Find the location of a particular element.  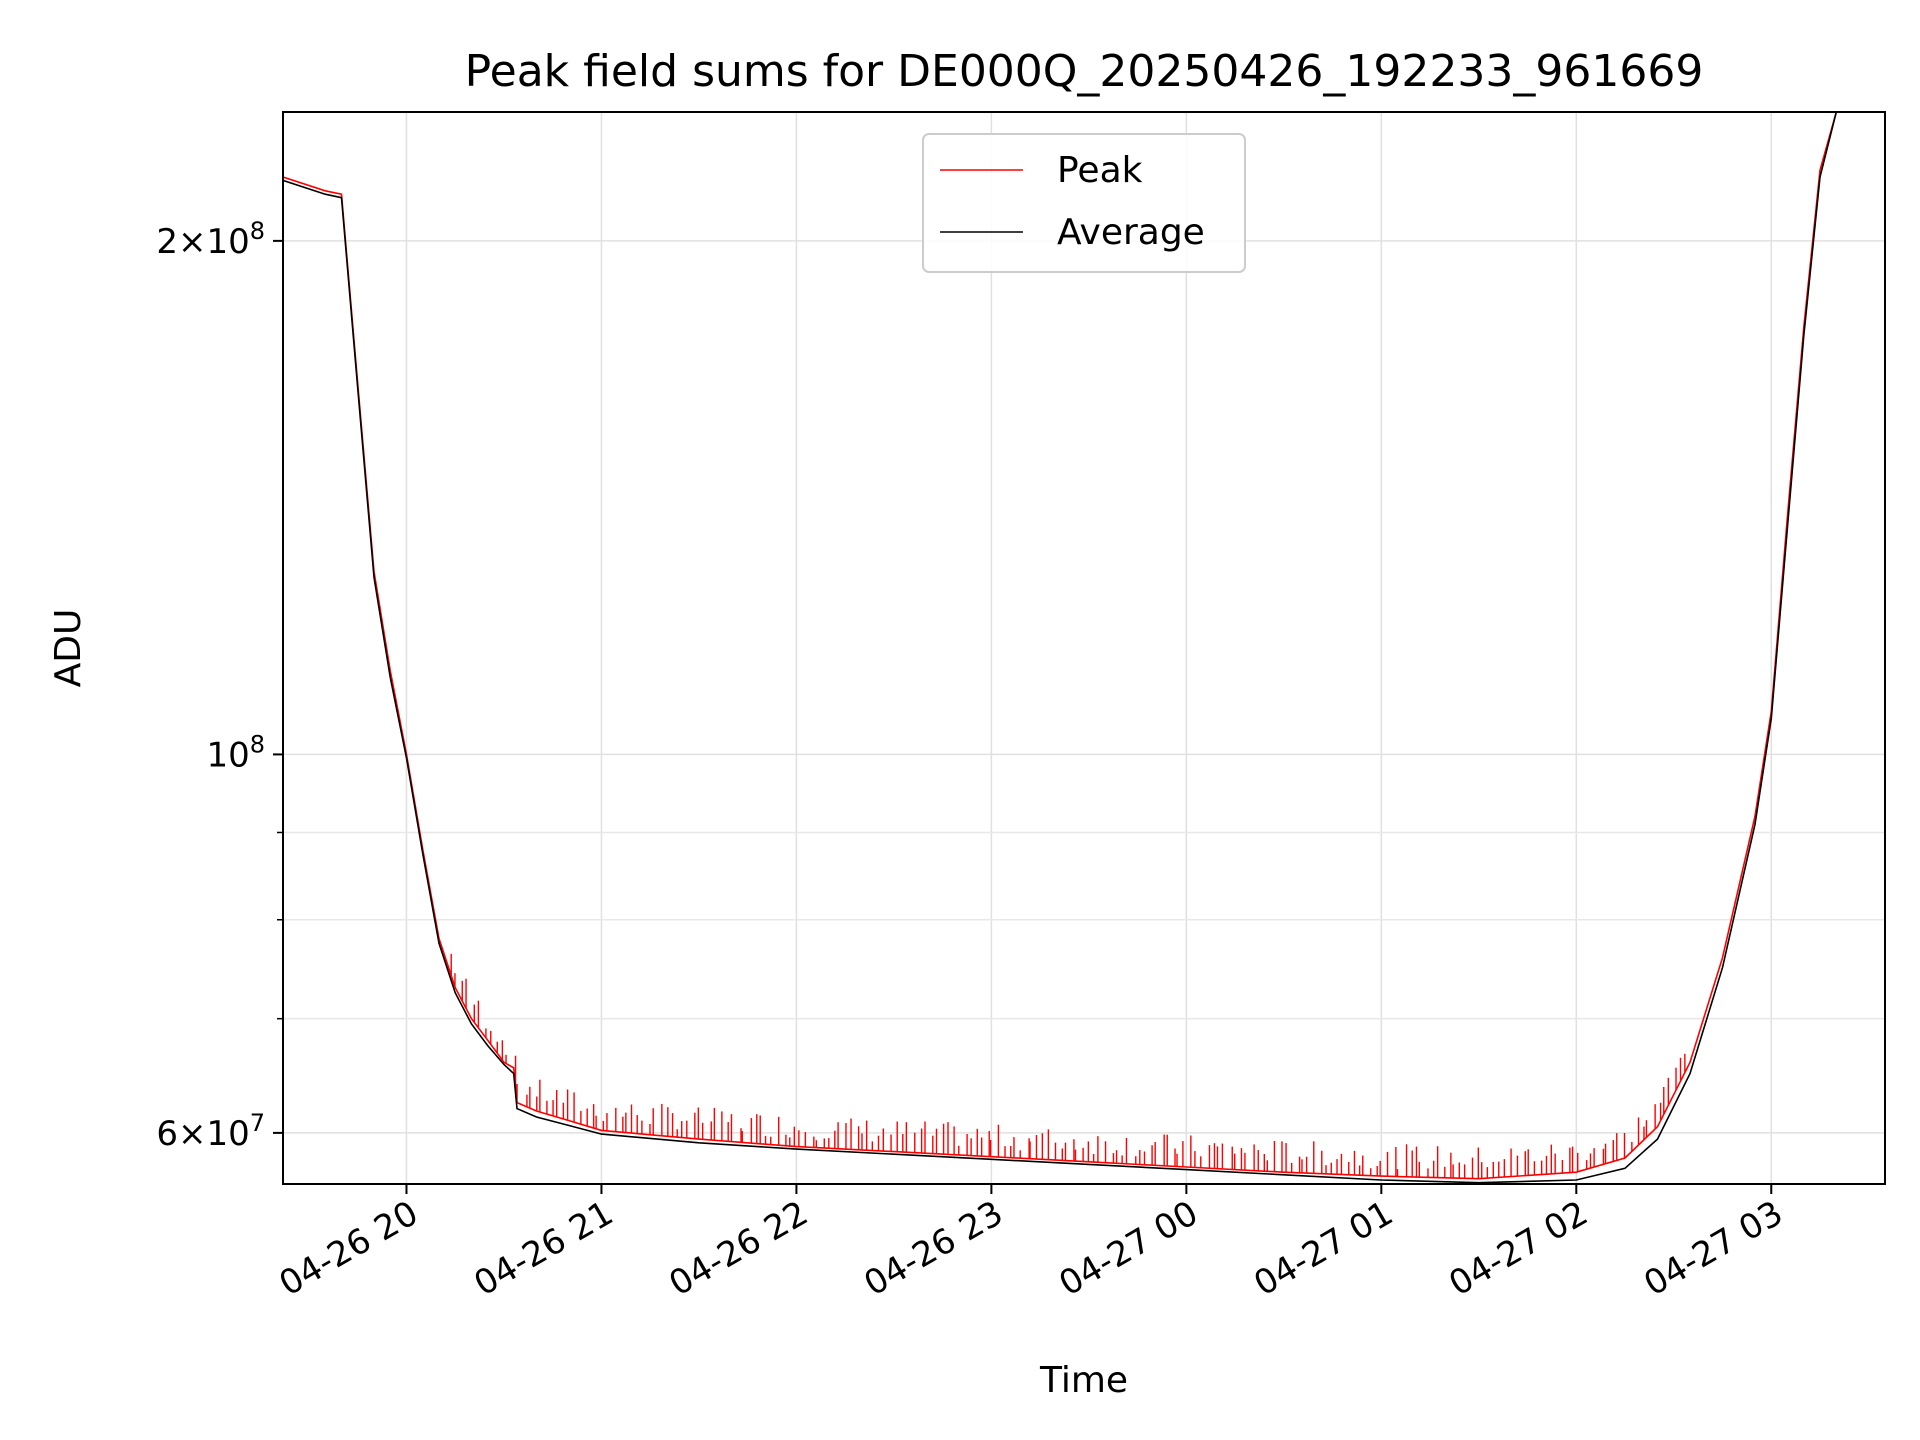

y-tick-label: 6×107 is located at coordinates (210, 1131).